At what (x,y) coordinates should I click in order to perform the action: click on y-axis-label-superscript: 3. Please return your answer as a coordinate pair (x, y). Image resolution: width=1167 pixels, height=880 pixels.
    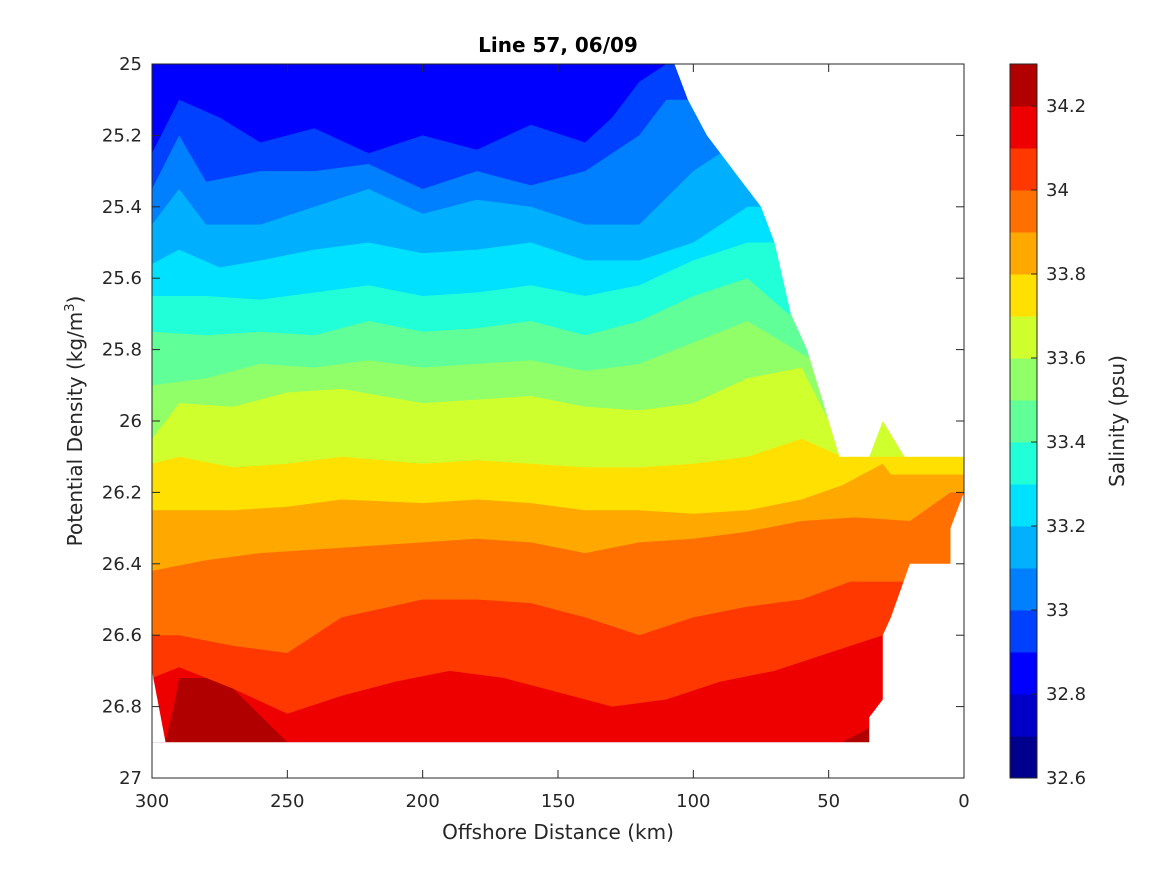
    Looking at the image, I should click on (70, 307).